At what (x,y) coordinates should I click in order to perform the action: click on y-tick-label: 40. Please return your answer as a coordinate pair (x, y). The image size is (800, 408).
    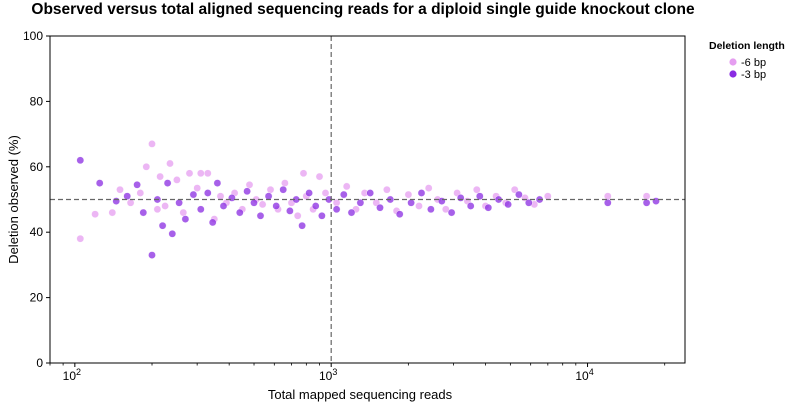
    Looking at the image, I should click on (37, 232).